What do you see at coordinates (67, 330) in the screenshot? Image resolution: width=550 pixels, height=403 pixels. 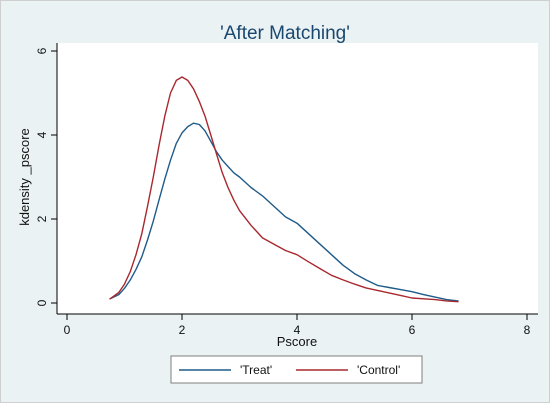 I see `x-tick-label: 0` at bounding box center [67, 330].